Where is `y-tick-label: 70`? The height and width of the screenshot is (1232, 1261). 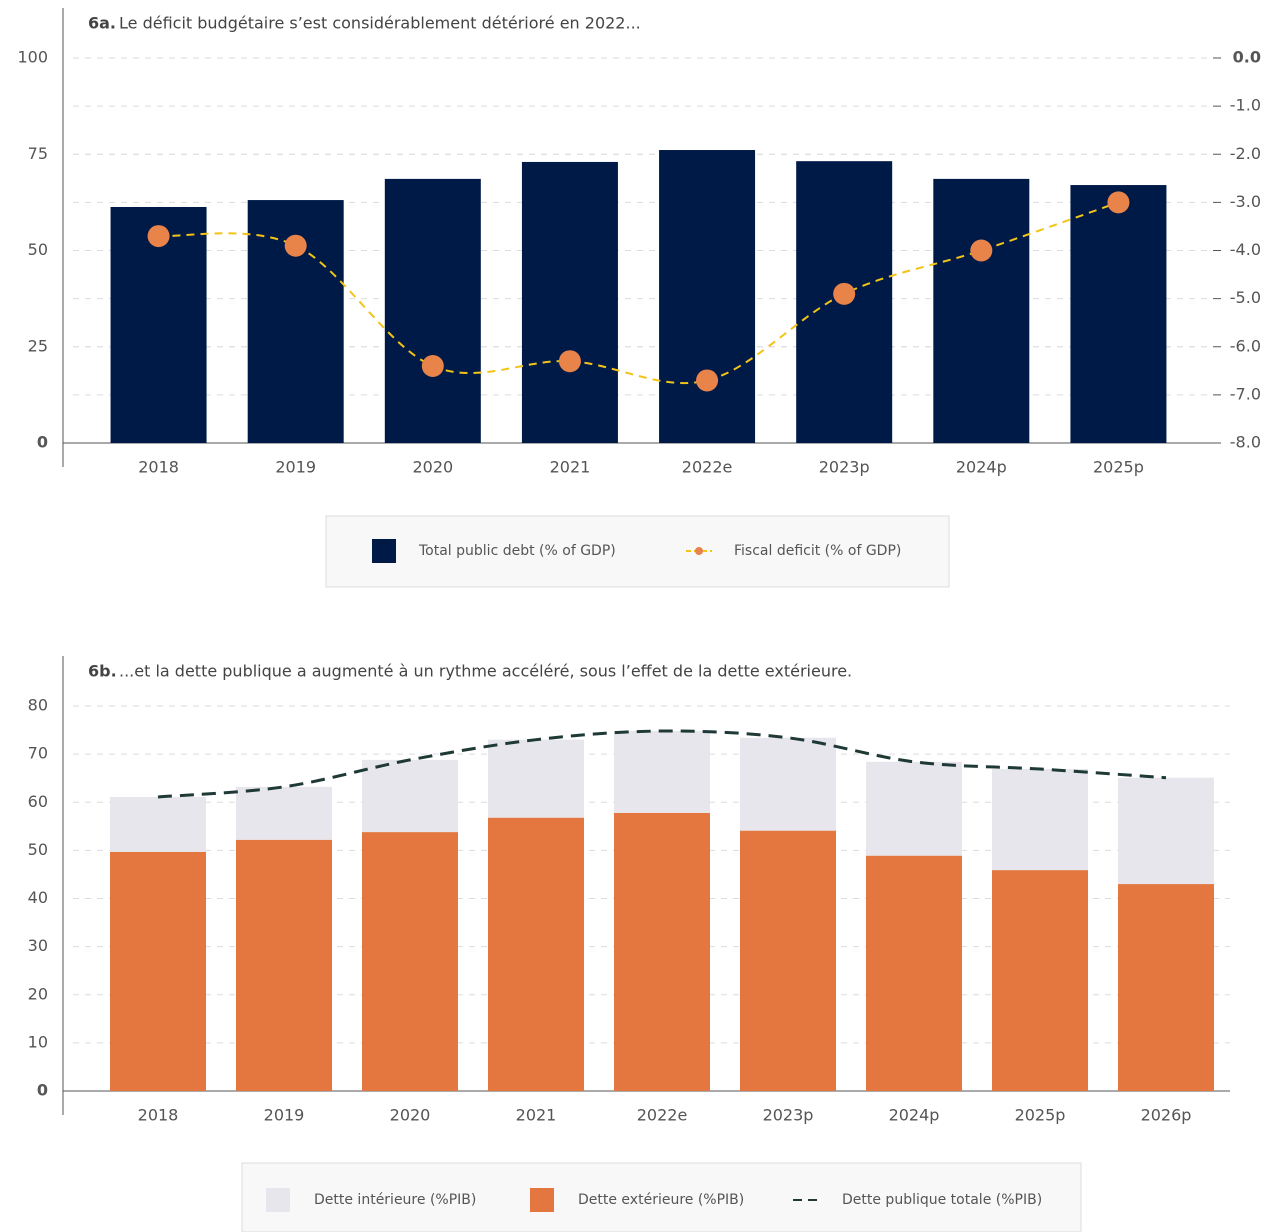 y-tick-label: 70 is located at coordinates (38, 753).